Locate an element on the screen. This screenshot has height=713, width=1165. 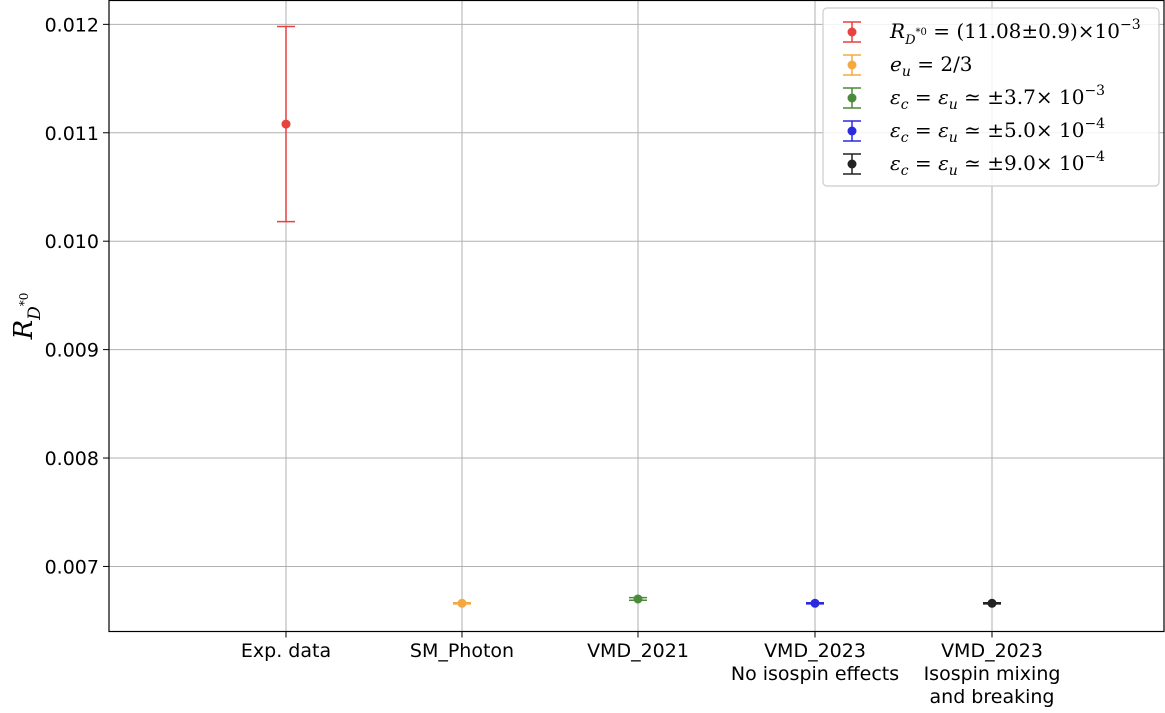
x-tick-label: and breaking is located at coordinates (992, 697).